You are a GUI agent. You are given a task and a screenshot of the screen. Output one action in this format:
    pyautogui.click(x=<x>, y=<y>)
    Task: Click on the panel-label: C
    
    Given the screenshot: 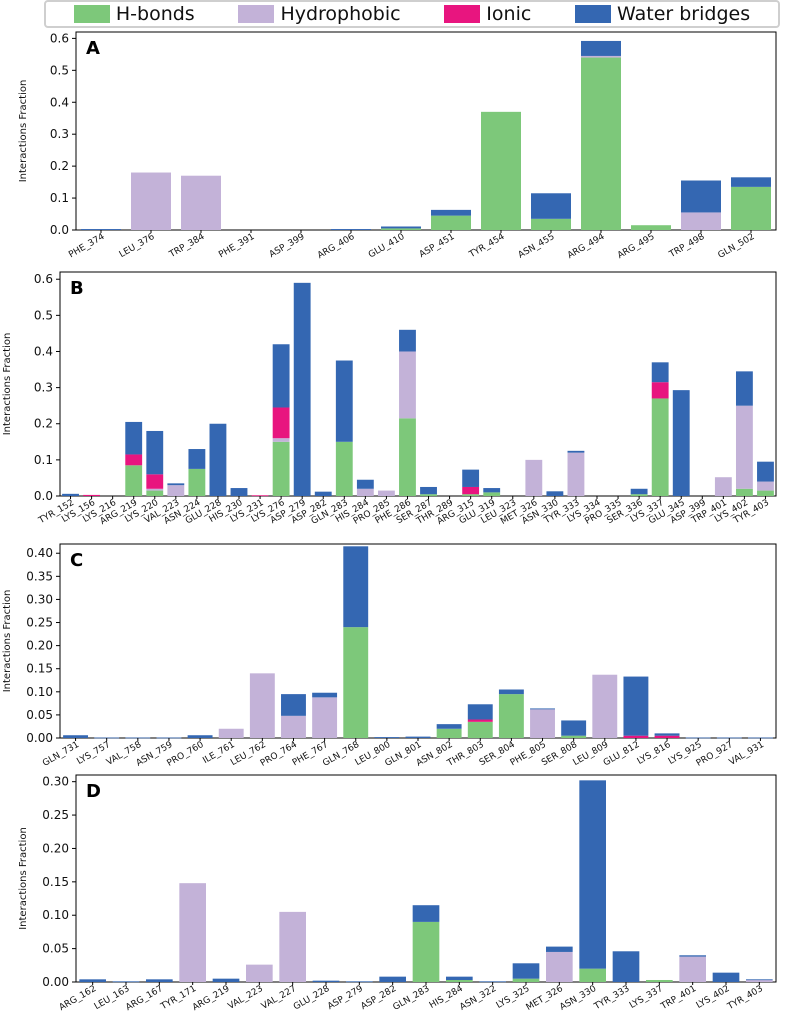 What is the action you would take?
    pyautogui.click(x=76, y=560)
    